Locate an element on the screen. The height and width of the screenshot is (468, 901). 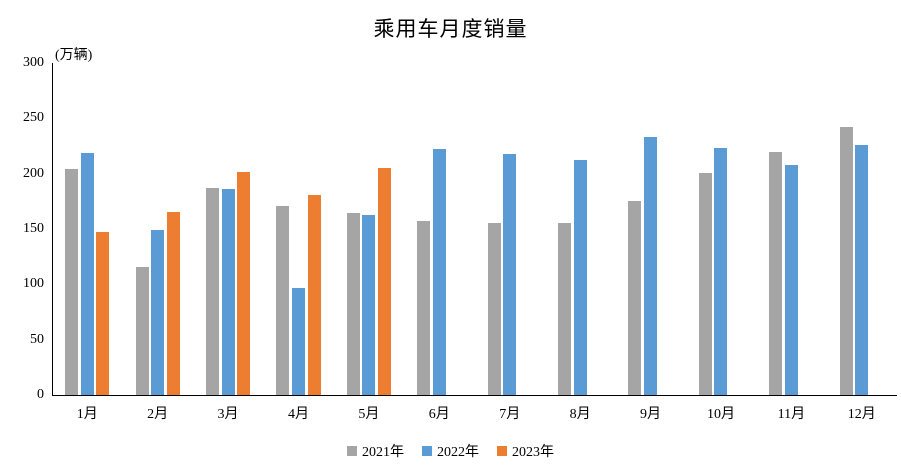
x-axis-label-4月: 4月 is located at coordinates (298, 414).